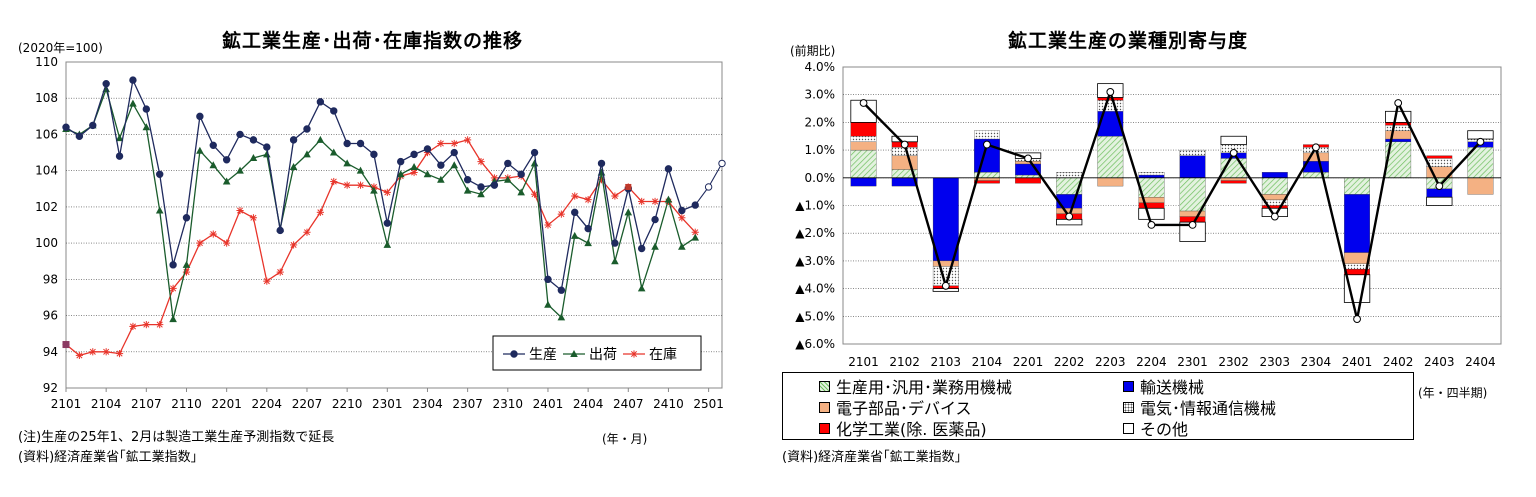 The height and width of the screenshot is (497, 1536). I want to click on y-tick-label: ▲6.0%, so click(815, 344).